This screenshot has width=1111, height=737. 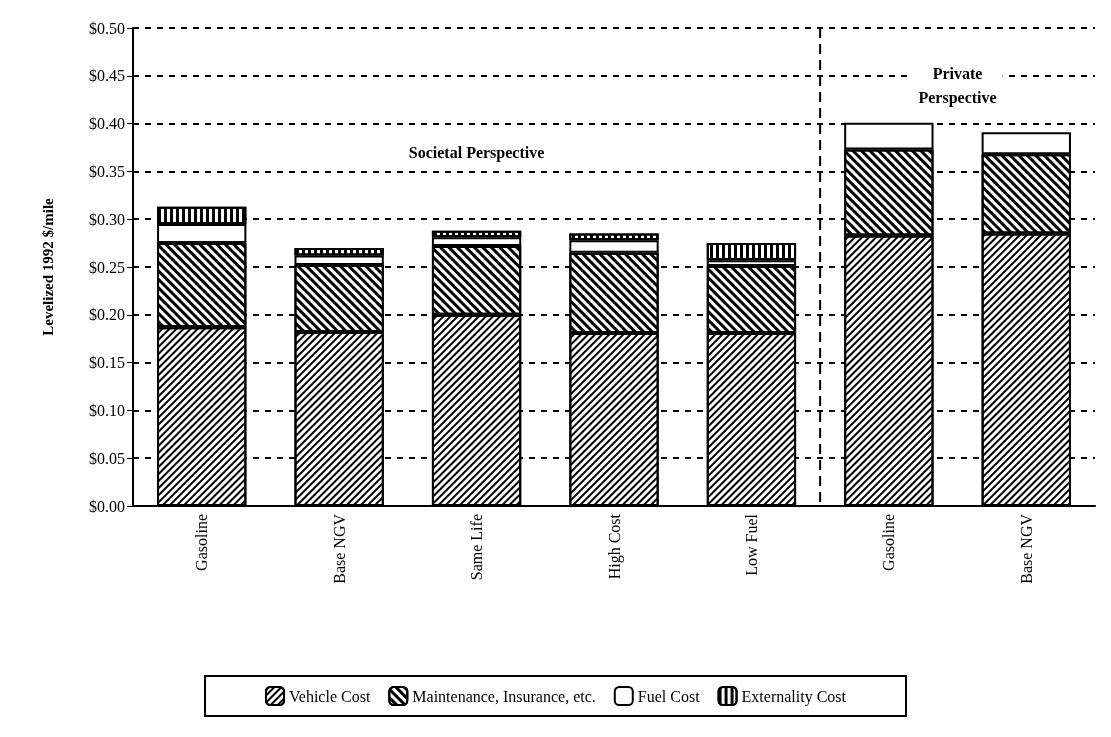 What do you see at coordinates (107, 171) in the screenshot?
I see `y-tick-label: $0.35` at bounding box center [107, 171].